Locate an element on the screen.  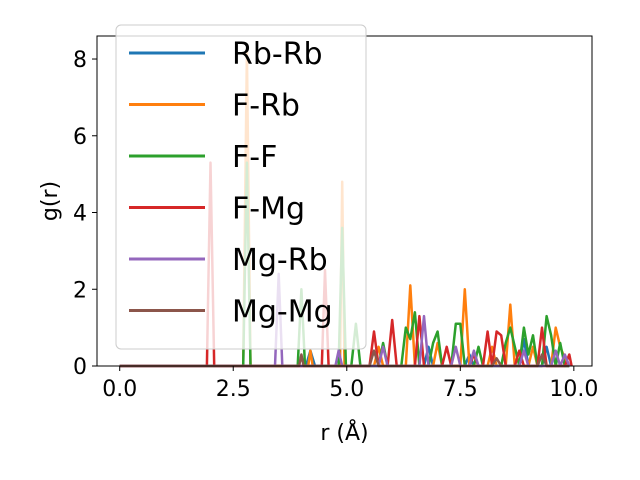
x-axis: 0.0 2.5 5.0 7.5 10.0 is located at coordinates (350, 384).